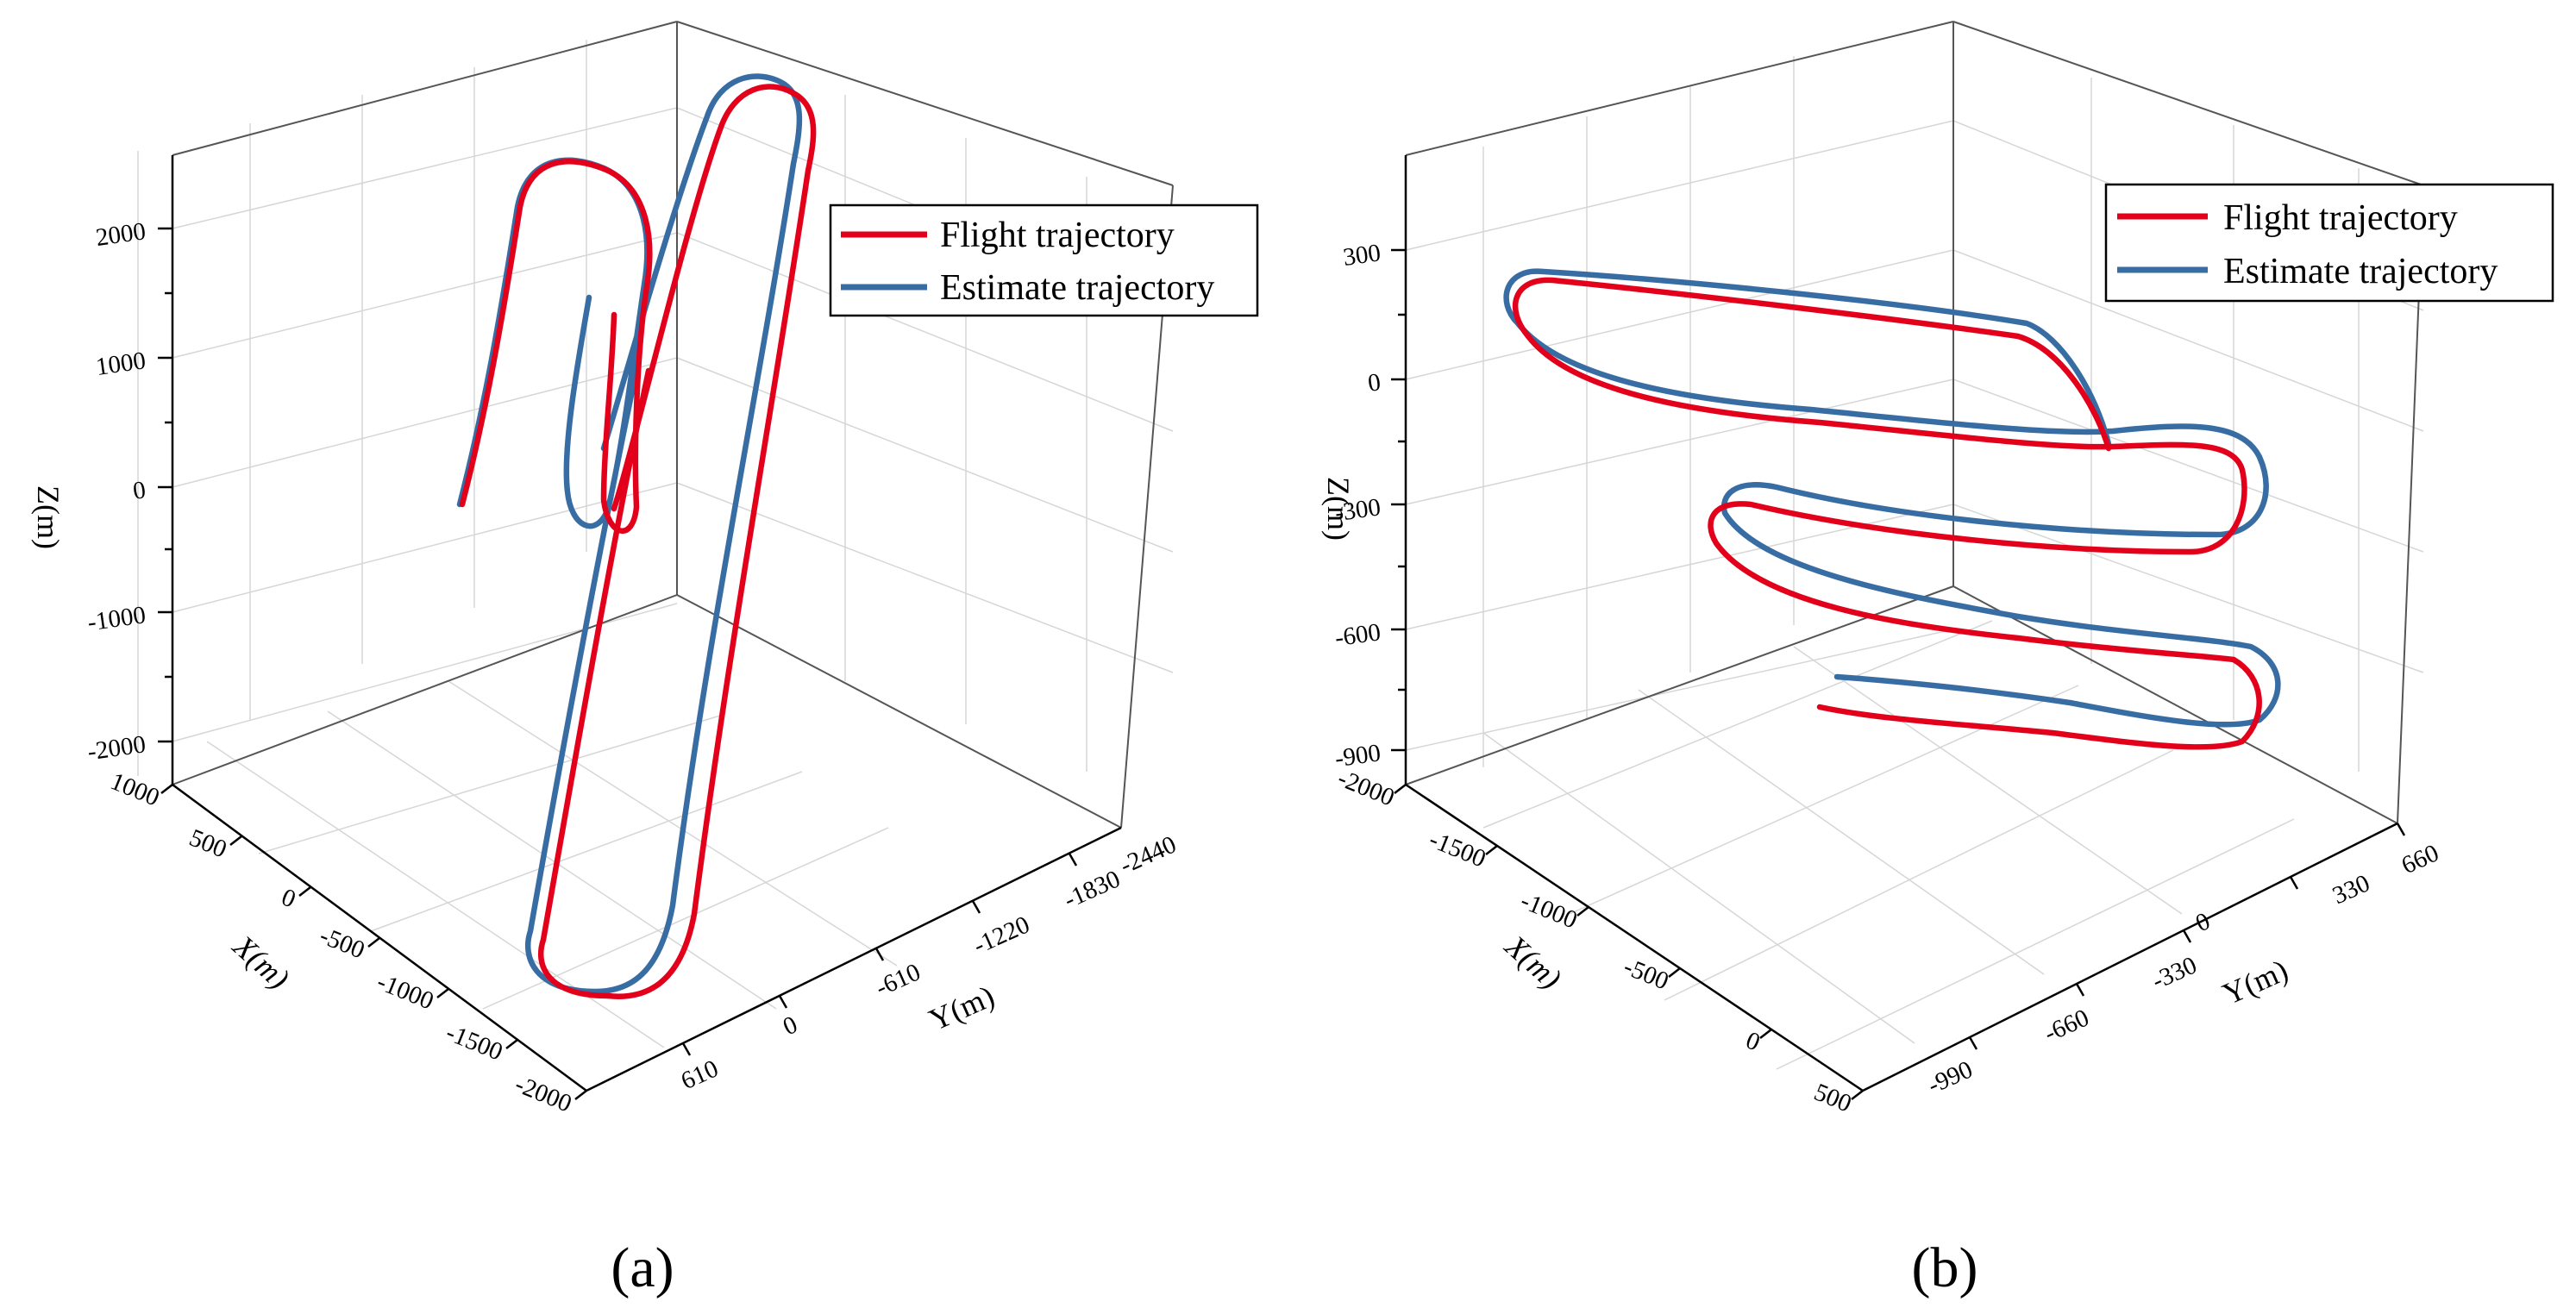  Describe the element at coordinates (120, 364) in the screenshot. I see `panel-a-z-tick-1: 1000` at that location.